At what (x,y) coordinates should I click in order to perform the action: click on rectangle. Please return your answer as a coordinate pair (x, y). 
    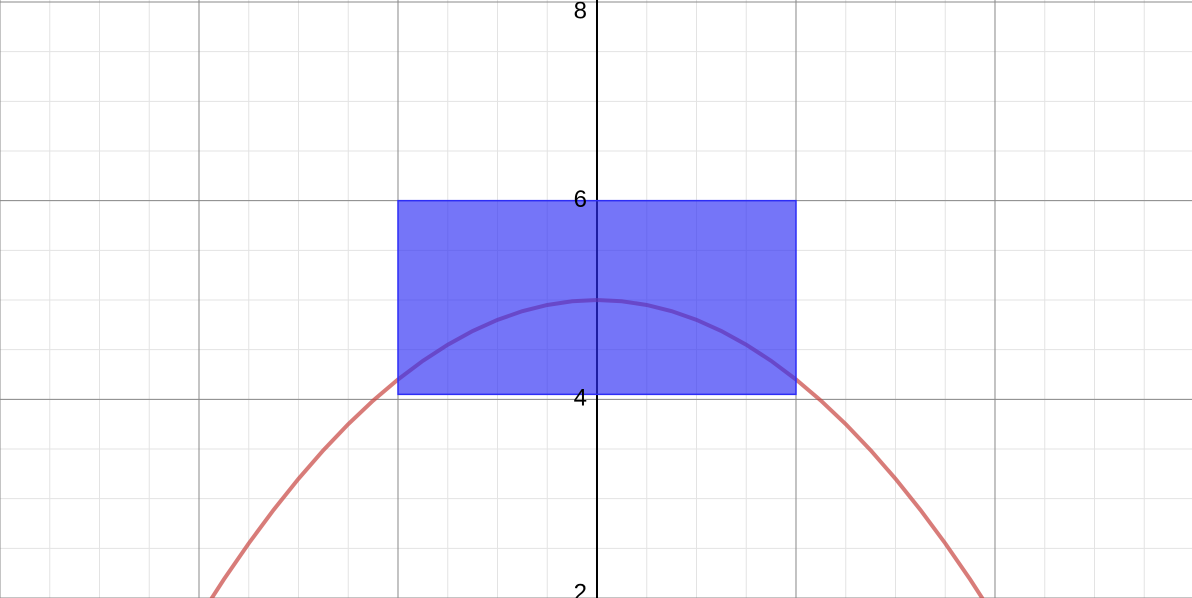
    Looking at the image, I should click on (597, 297).